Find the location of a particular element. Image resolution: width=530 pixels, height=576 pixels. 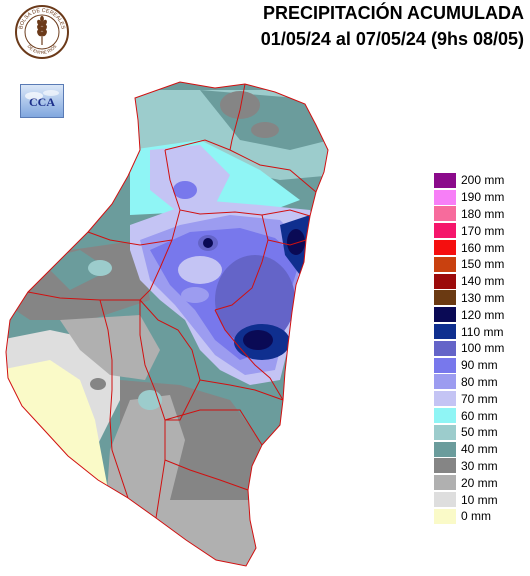

legend-item: 180 mm is located at coordinates (480, 214).